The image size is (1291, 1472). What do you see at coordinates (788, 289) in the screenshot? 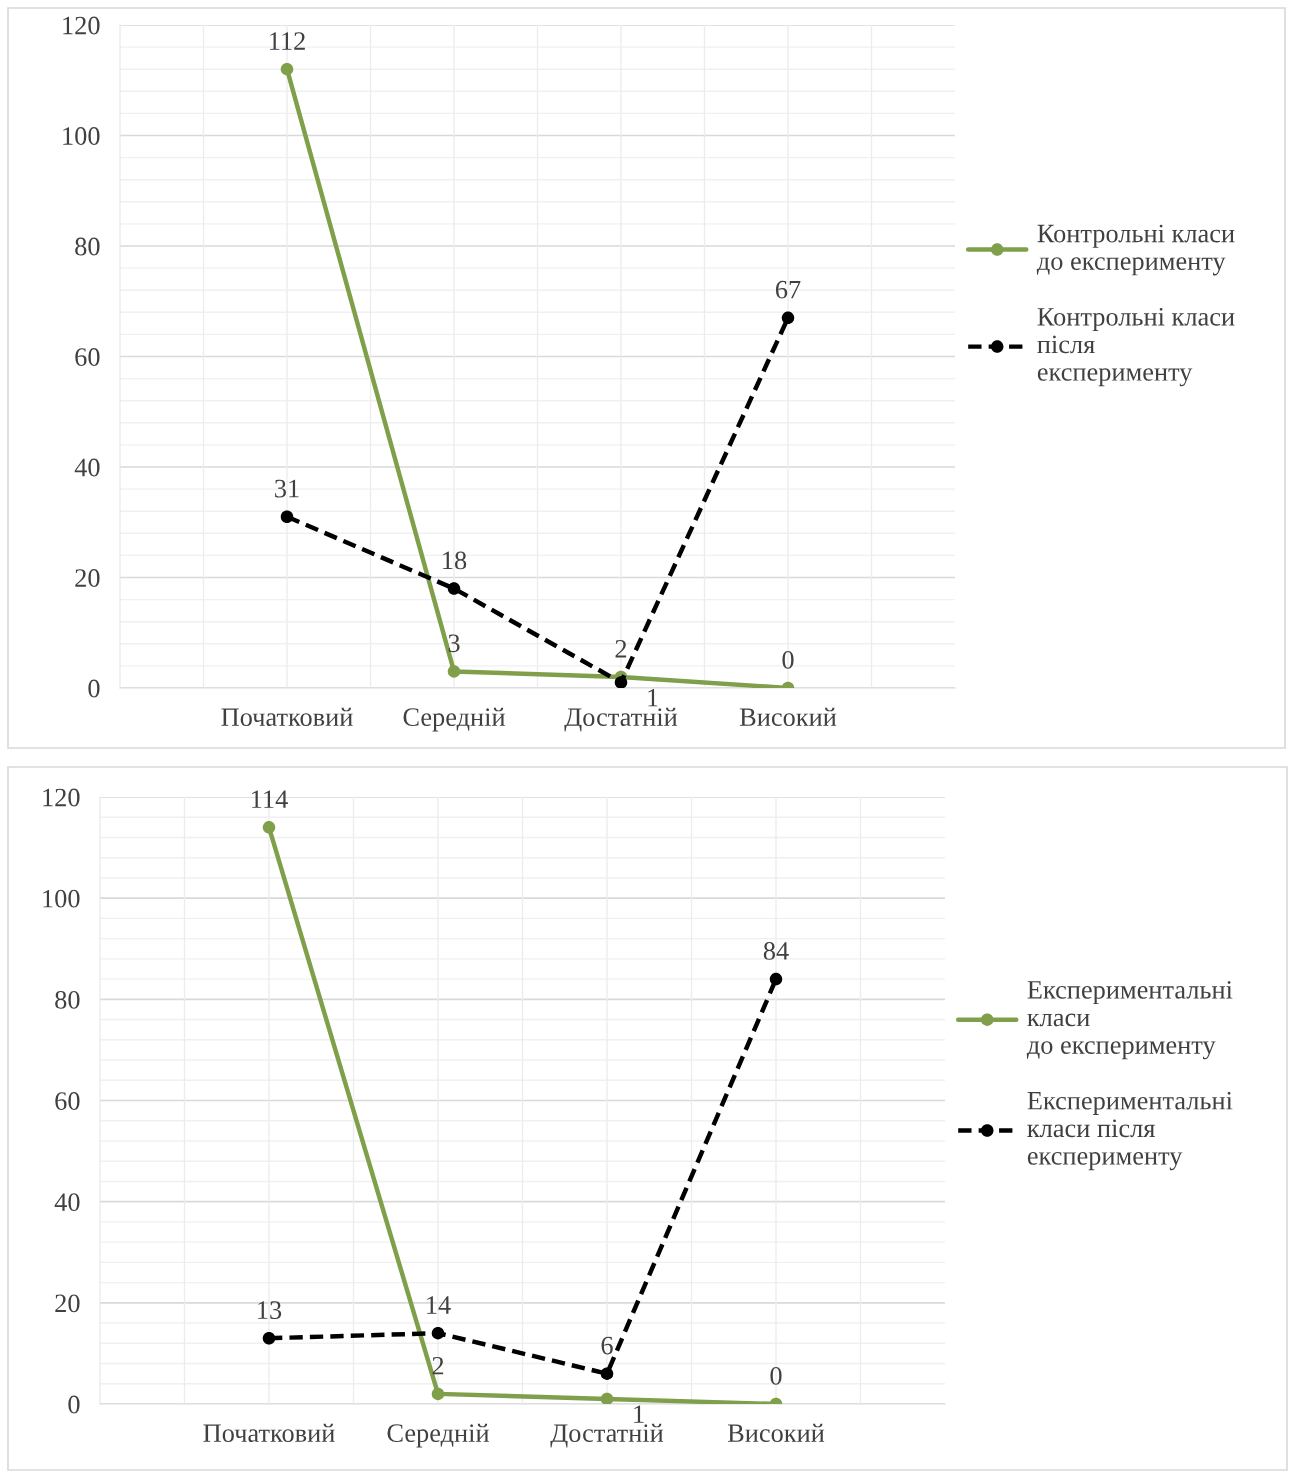
I see `data-label: 67` at bounding box center [788, 289].